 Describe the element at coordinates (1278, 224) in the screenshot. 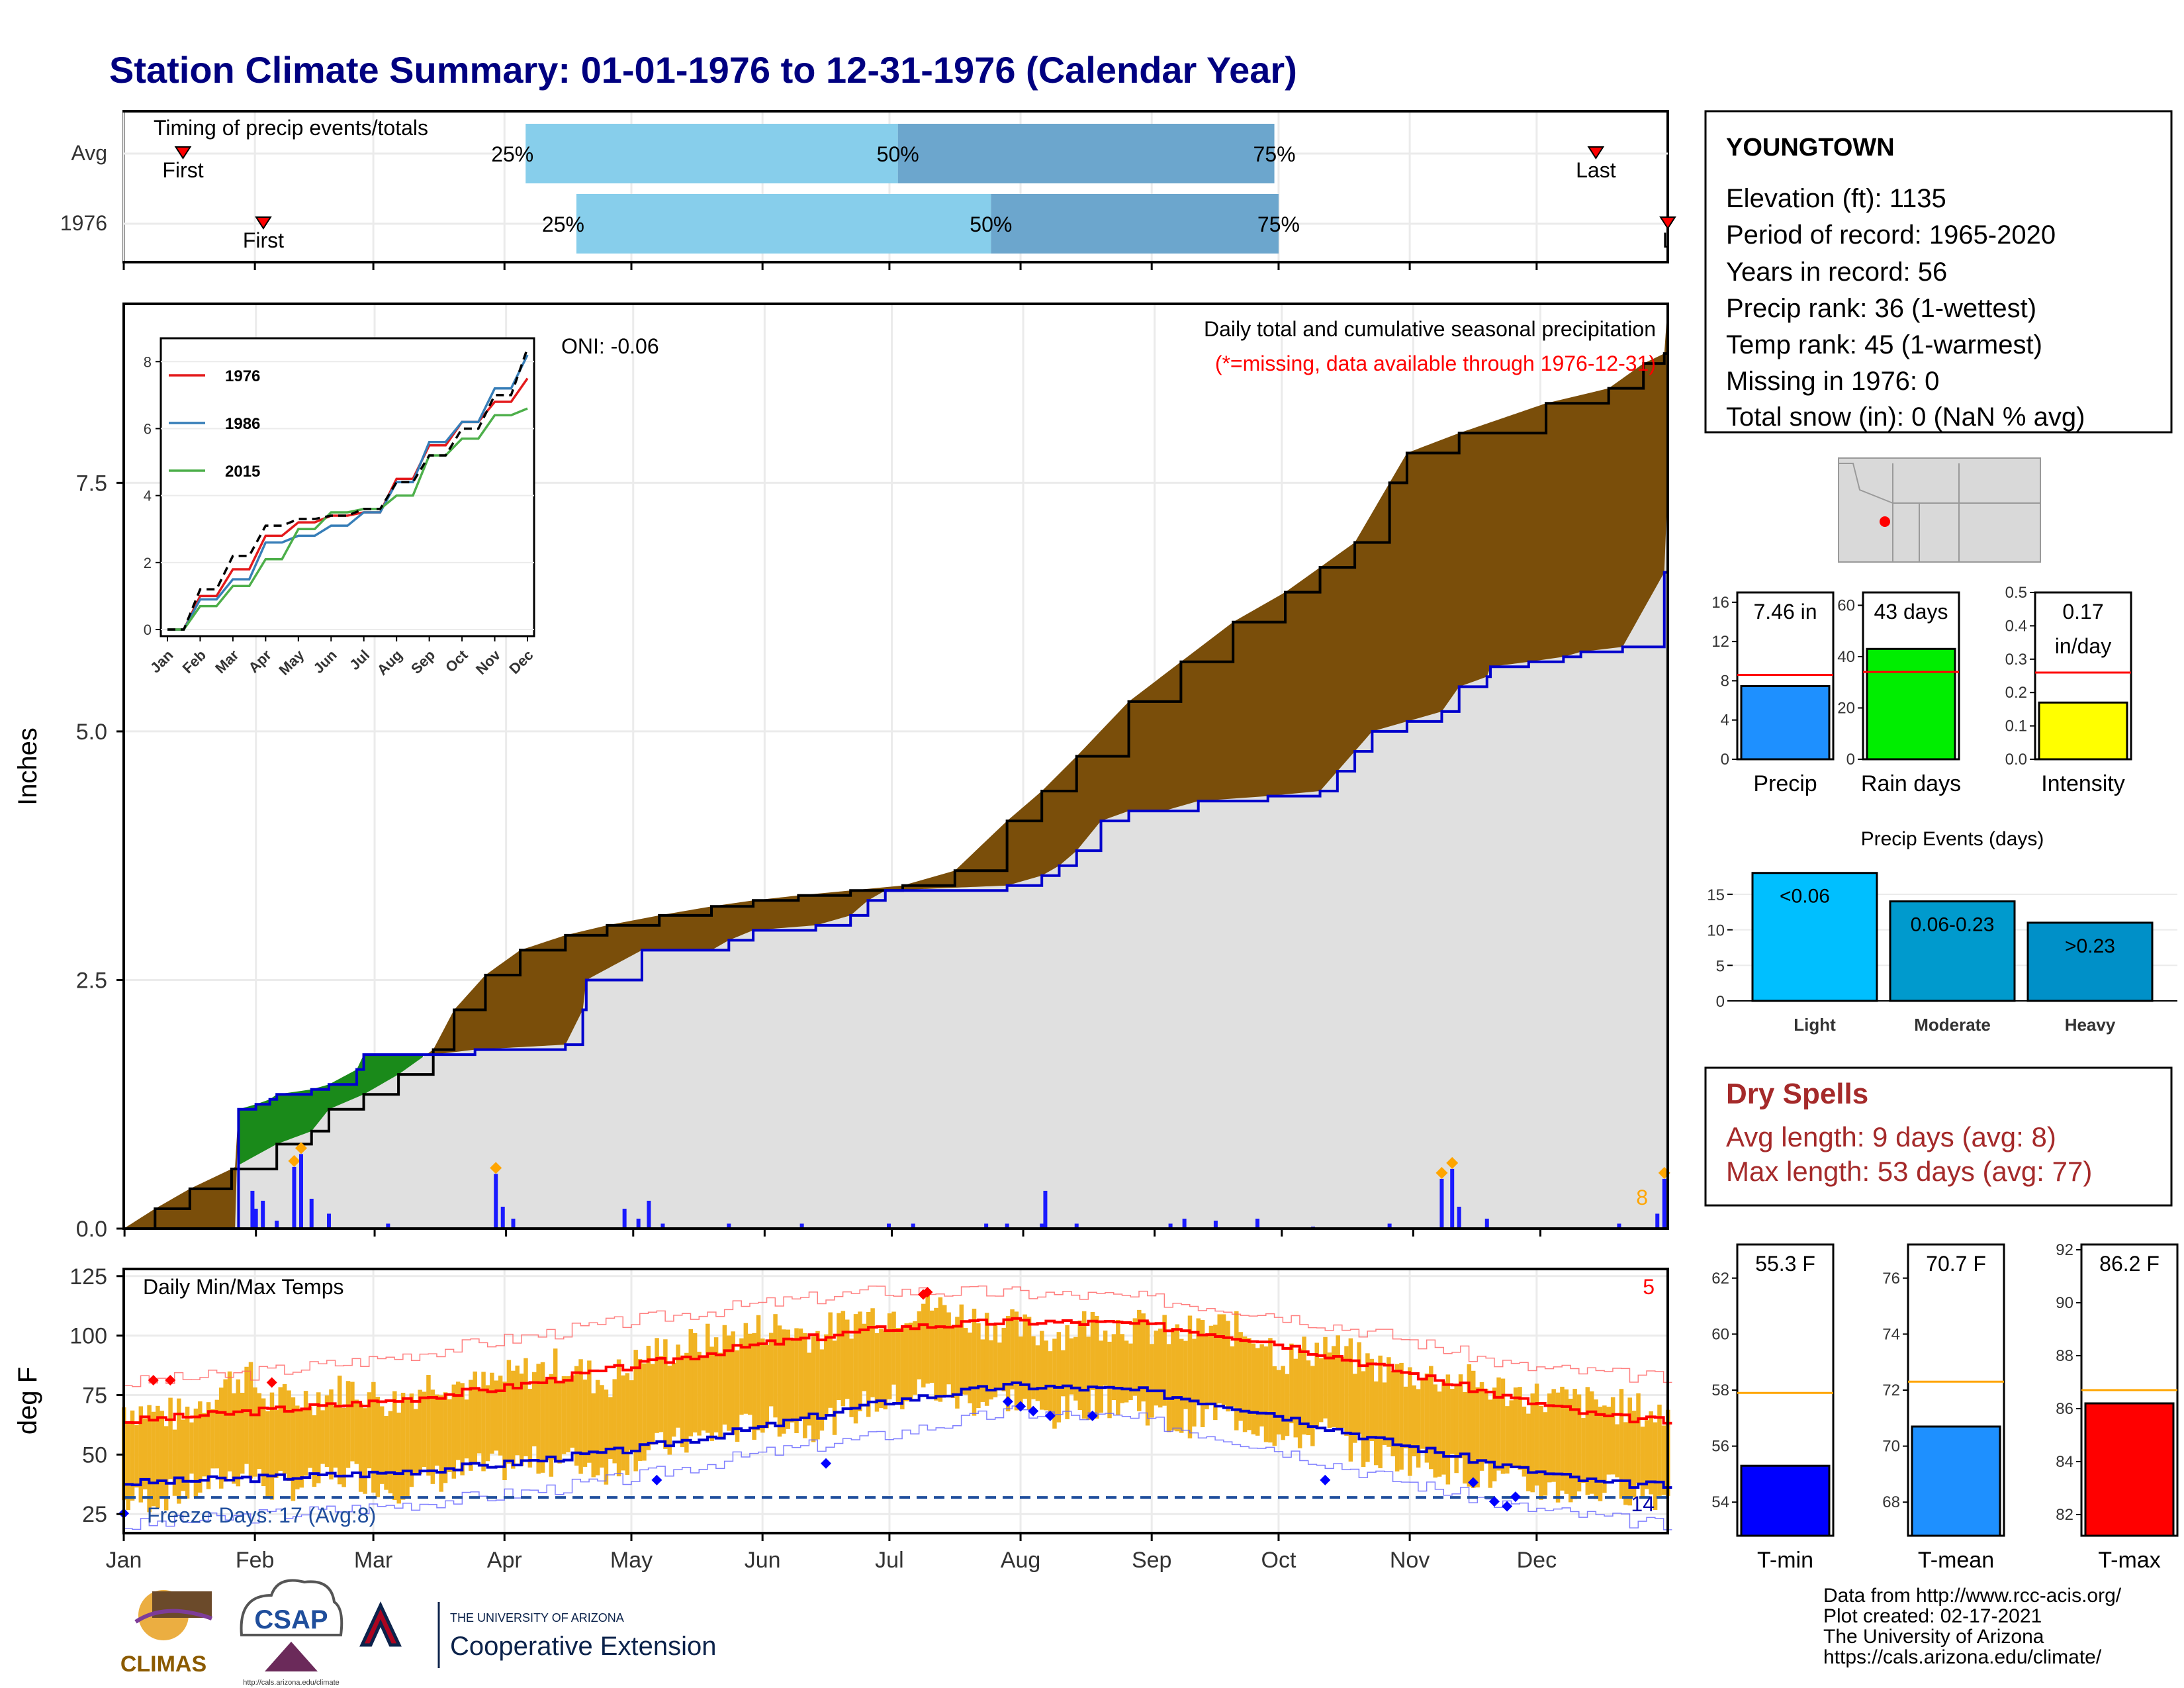

I see `timing-q75-label: 75%` at that location.